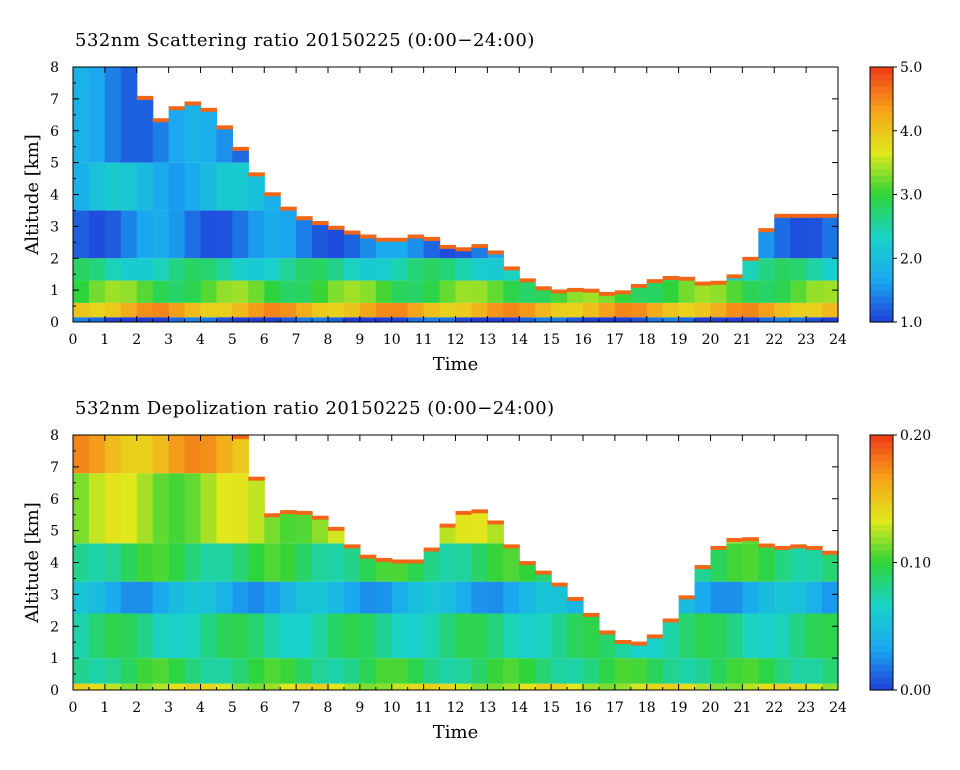 The image size is (960, 770). I want to click on y-tick-label: 8, so click(54, 436).